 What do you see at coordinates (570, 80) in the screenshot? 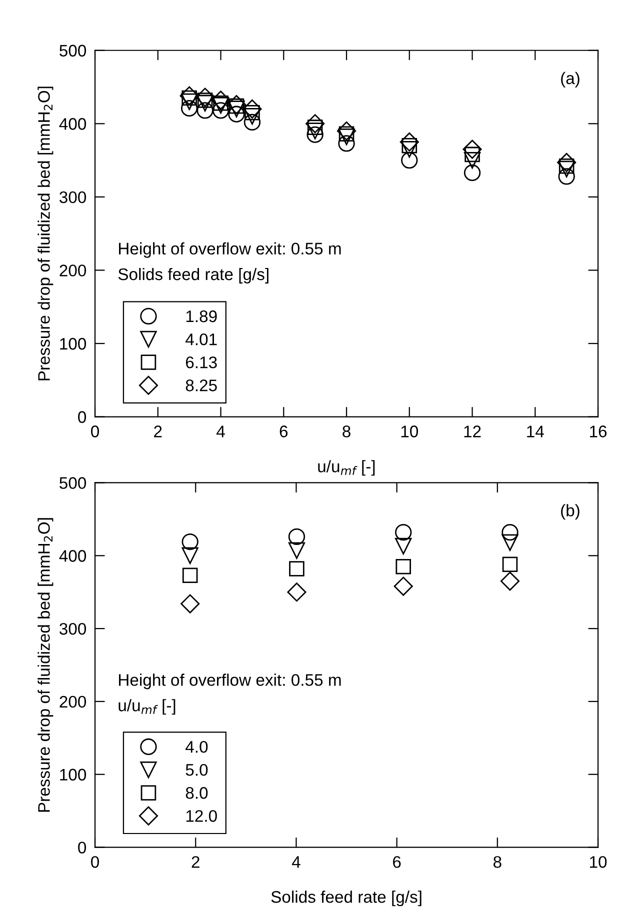
I see `annotation: (a)` at bounding box center [570, 80].